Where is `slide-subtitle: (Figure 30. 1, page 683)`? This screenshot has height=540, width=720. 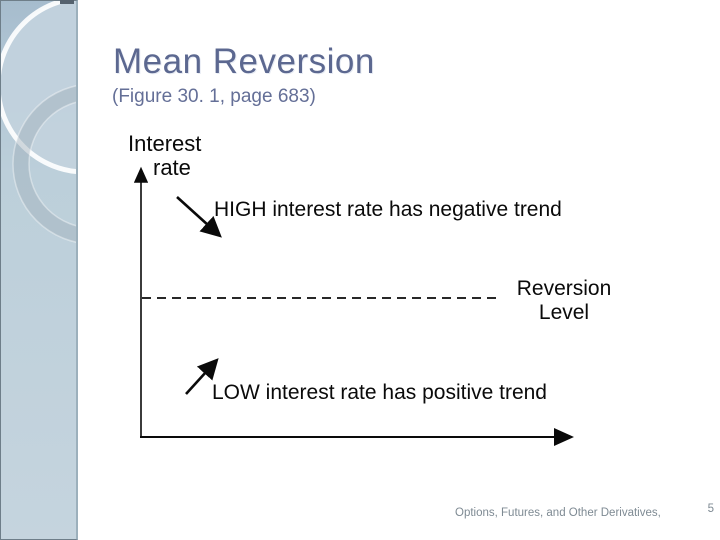 slide-subtitle: (Figure 30. 1, page 683) is located at coordinates (214, 96).